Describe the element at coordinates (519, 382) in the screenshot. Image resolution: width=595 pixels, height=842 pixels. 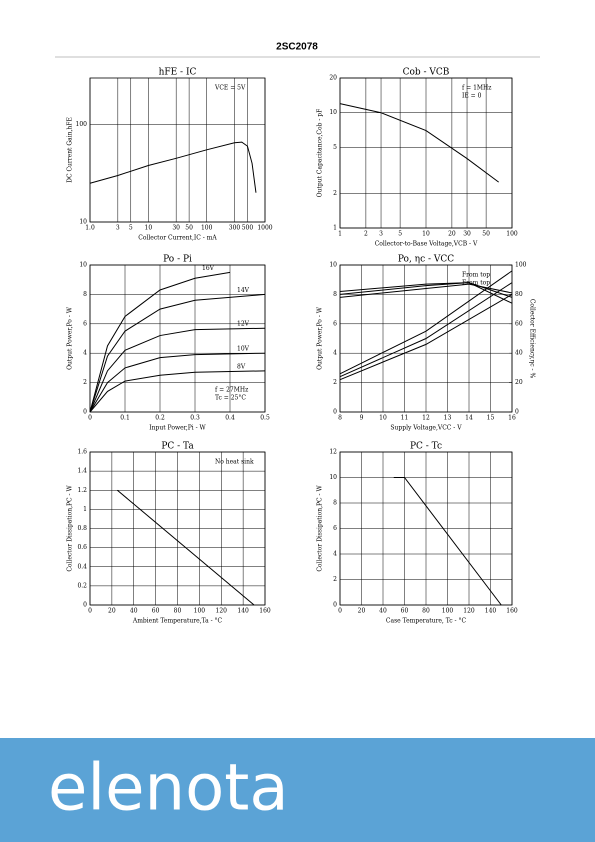
I see `y2-tick-label: 20` at that location.